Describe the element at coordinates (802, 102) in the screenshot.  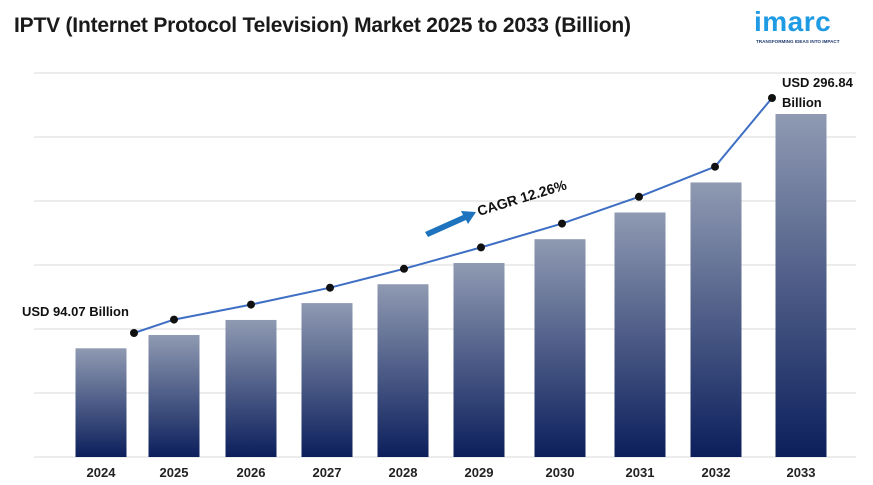
I see `end-value-label-line2: Billion` at that location.